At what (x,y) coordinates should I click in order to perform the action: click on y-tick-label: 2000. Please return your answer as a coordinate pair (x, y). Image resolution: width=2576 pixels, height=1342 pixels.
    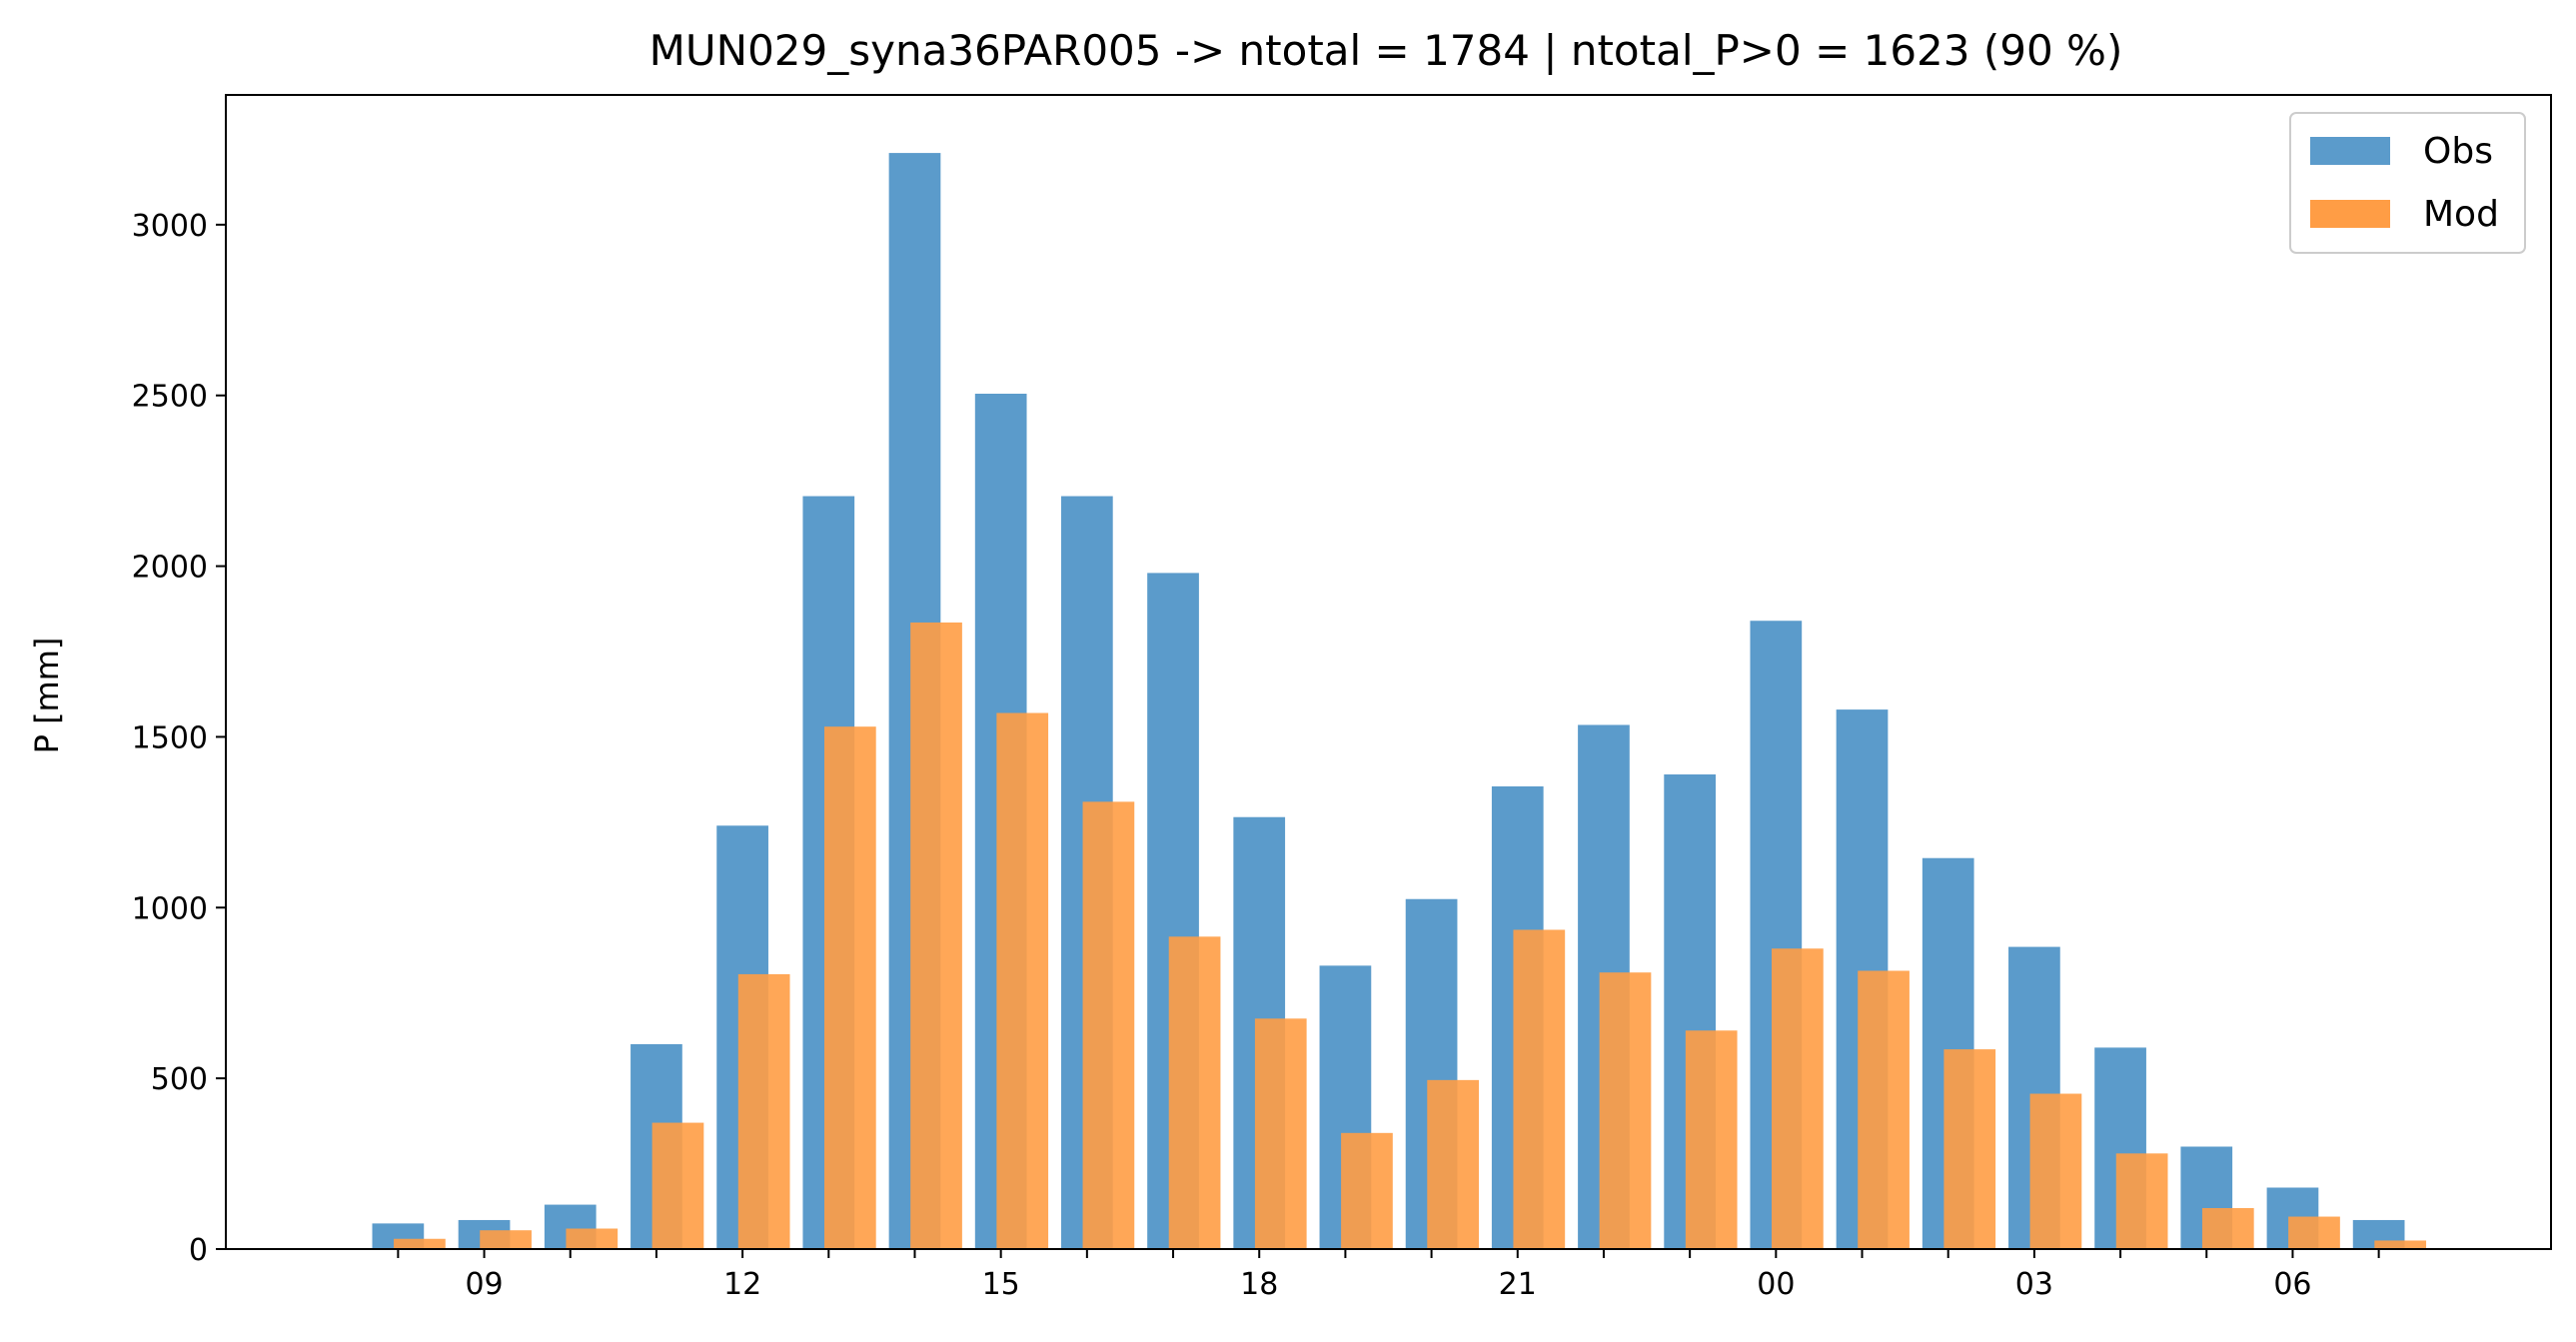
    Looking at the image, I should click on (170, 568).